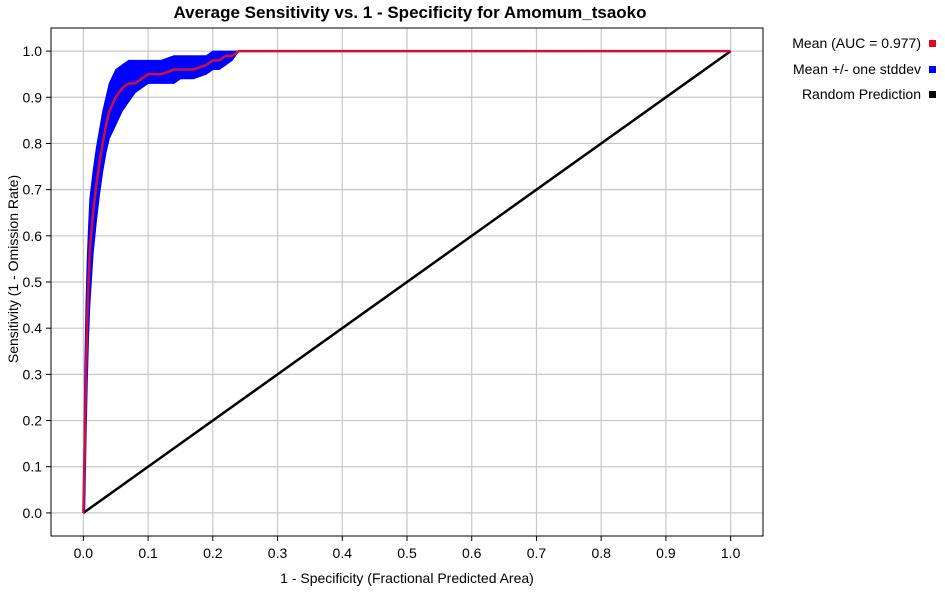 The width and height of the screenshot is (945, 593). What do you see at coordinates (731, 553) in the screenshot?
I see `x-tick-label: 1.0` at bounding box center [731, 553].